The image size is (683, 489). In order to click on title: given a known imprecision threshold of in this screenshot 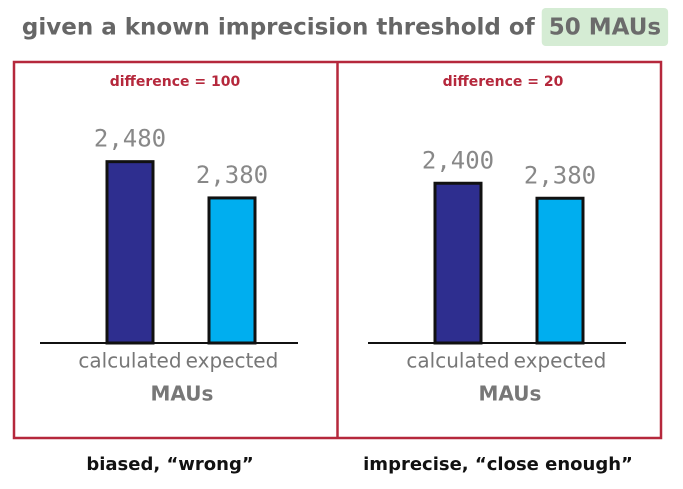, I will do `click(279, 28)`.